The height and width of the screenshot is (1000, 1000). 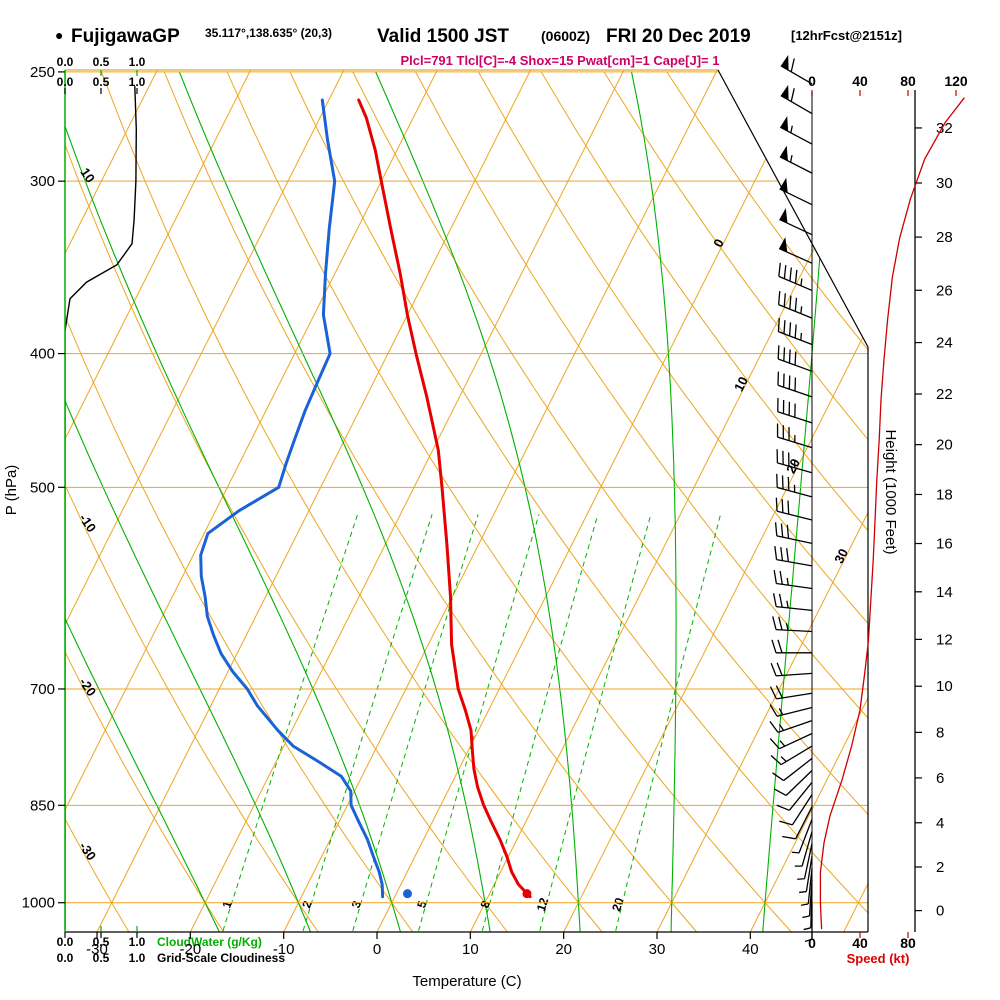 I want to click on wind-barbs, so click(x=791, y=498).